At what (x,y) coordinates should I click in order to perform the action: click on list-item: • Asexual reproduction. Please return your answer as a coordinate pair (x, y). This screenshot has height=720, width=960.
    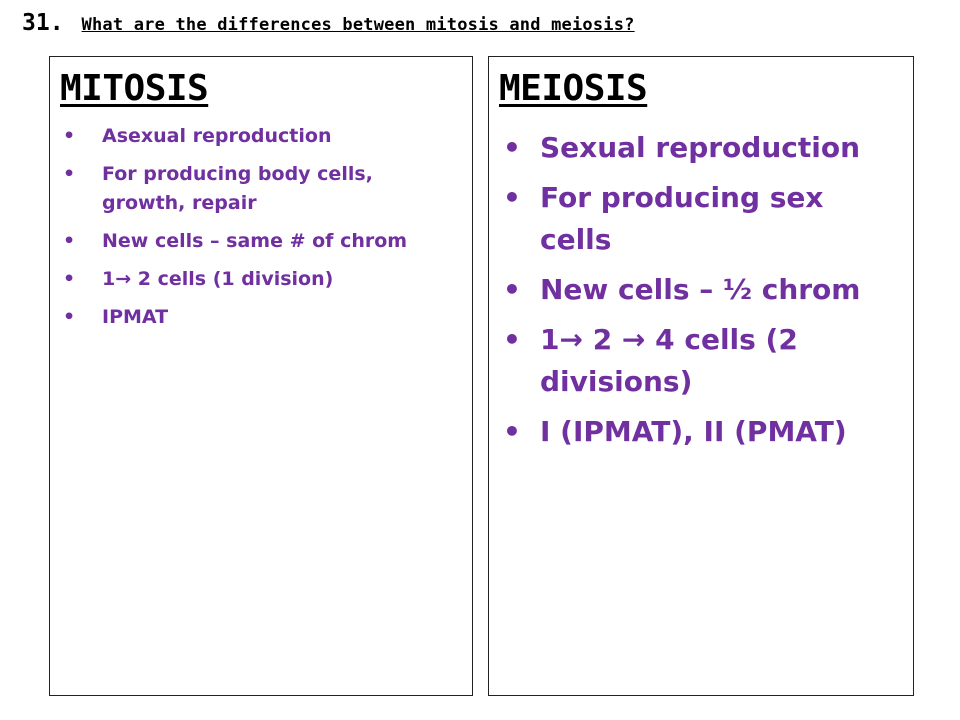
    Looking at the image, I should click on (250, 136).